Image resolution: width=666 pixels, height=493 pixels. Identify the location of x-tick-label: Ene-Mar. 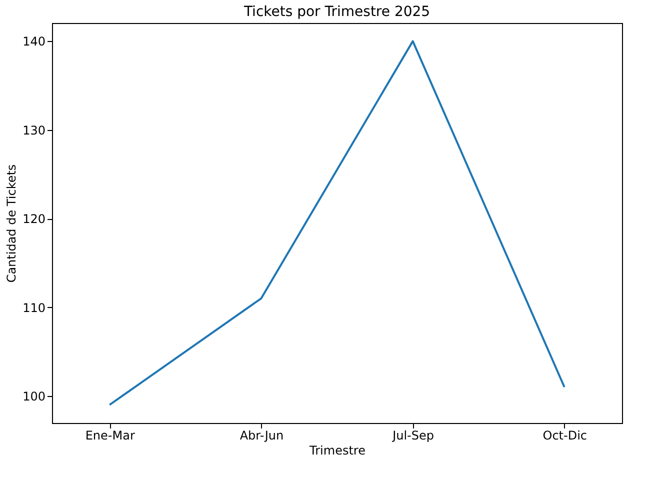
(110, 435).